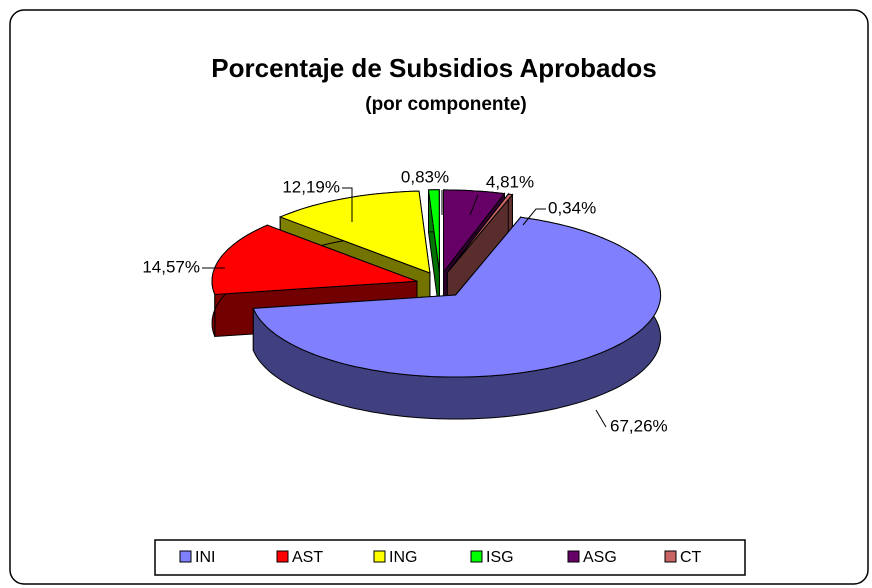  I want to click on legend-label: ISG, so click(500, 557).